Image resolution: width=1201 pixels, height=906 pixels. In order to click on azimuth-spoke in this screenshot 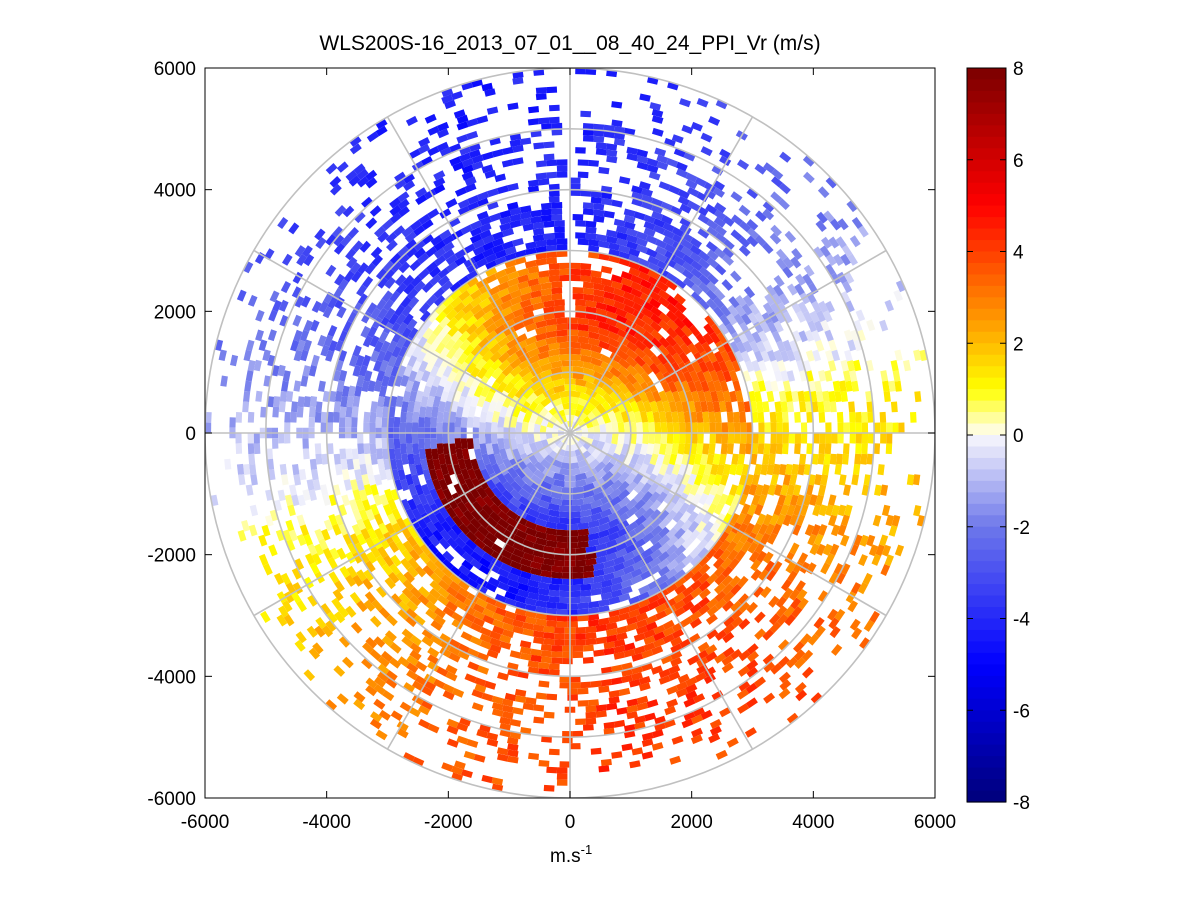, I will do `click(728, 524)`.